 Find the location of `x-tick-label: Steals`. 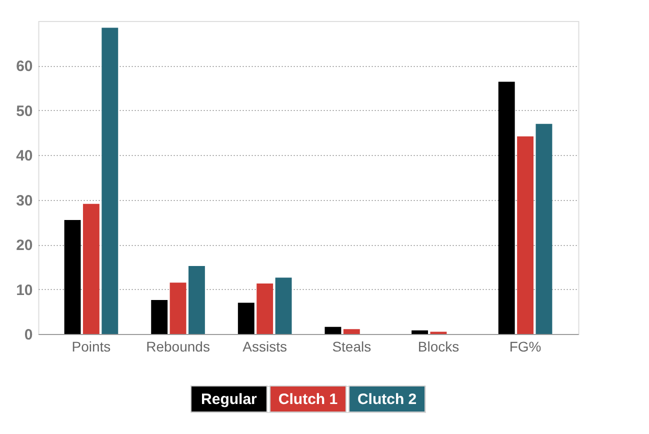

x-tick-label: Steals is located at coordinates (352, 346).